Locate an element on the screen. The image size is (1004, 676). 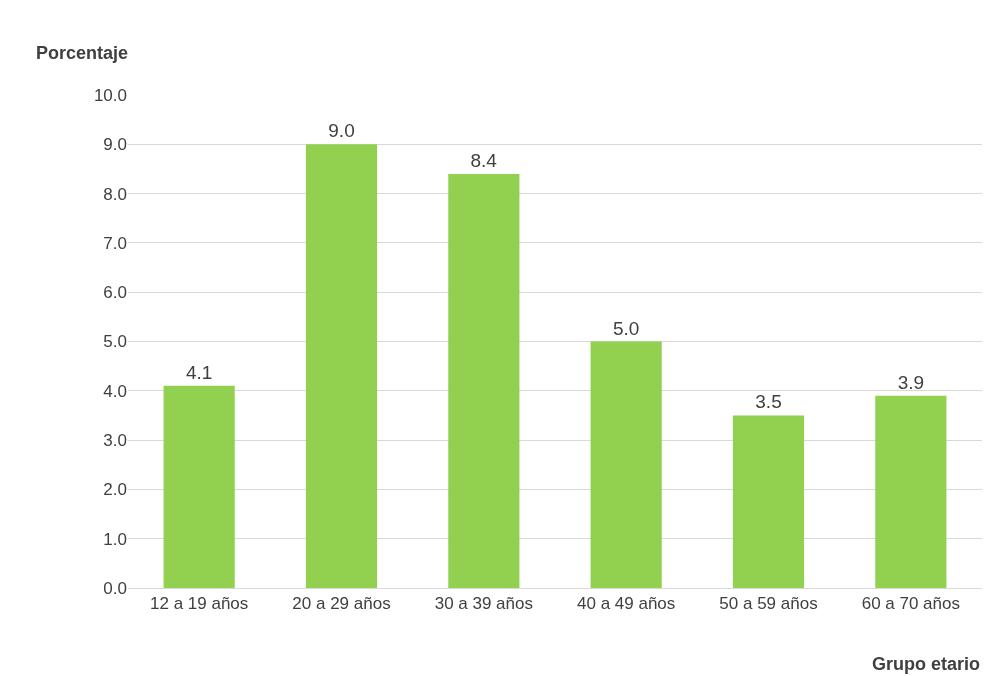
data-label: 3.9 is located at coordinates (911, 382).